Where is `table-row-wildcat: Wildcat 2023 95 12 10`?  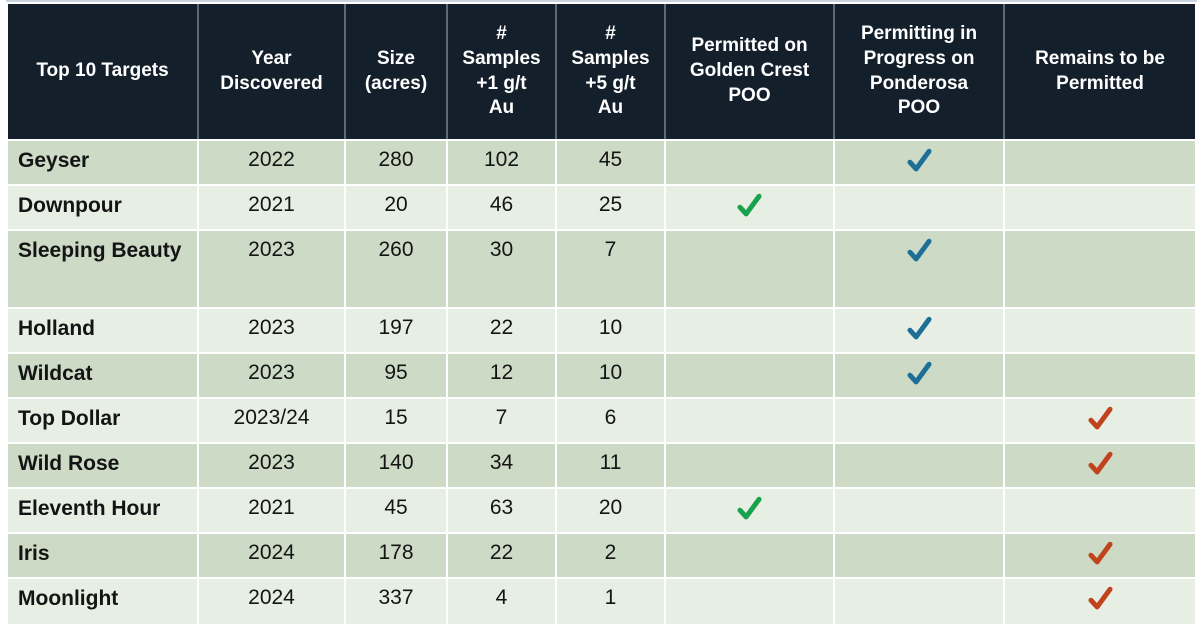 table-row-wildcat: Wildcat 2023 95 12 10 is located at coordinates (601, 375).